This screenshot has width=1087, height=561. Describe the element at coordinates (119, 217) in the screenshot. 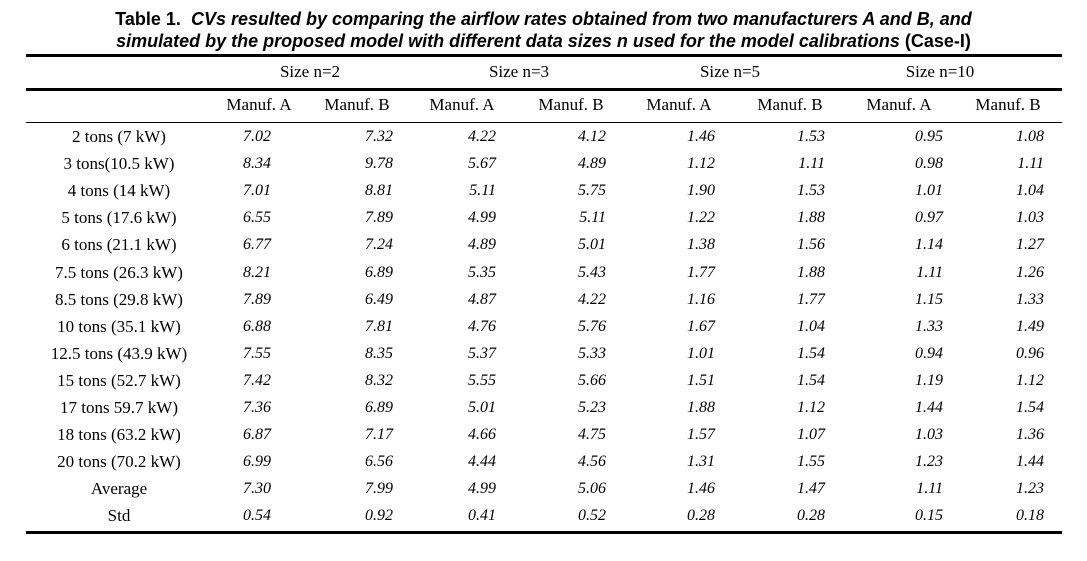

I see `row-label: 5 tons (17.6 kW)` at that location.